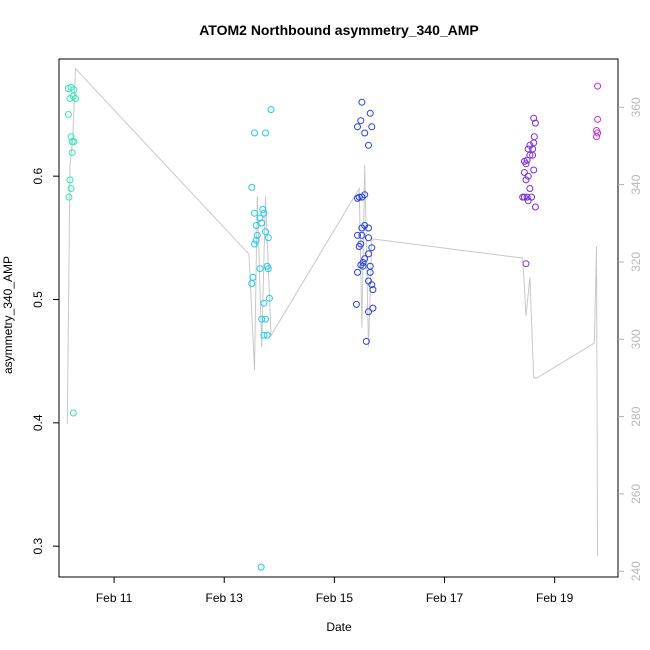 Image resolution: width=650 pixels, height=650 pixels. Describe the element at coordinates (225, 598) in the screenshot. I see `x-tick-label: Feb 13` at that location.